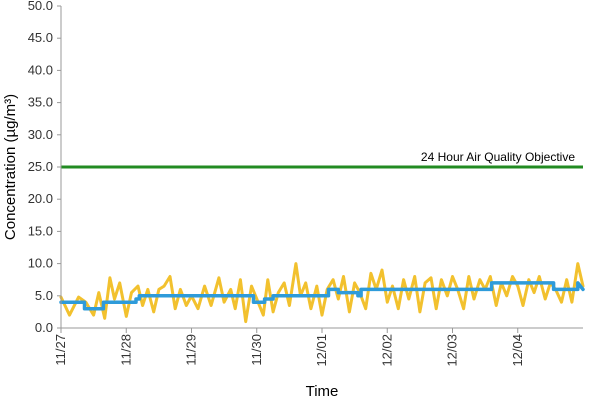 This screenshot has width=600, height=400. Describe the element at coordinates (322, 391) in the screenshot. I see `x-axis-title: Time` at that location.